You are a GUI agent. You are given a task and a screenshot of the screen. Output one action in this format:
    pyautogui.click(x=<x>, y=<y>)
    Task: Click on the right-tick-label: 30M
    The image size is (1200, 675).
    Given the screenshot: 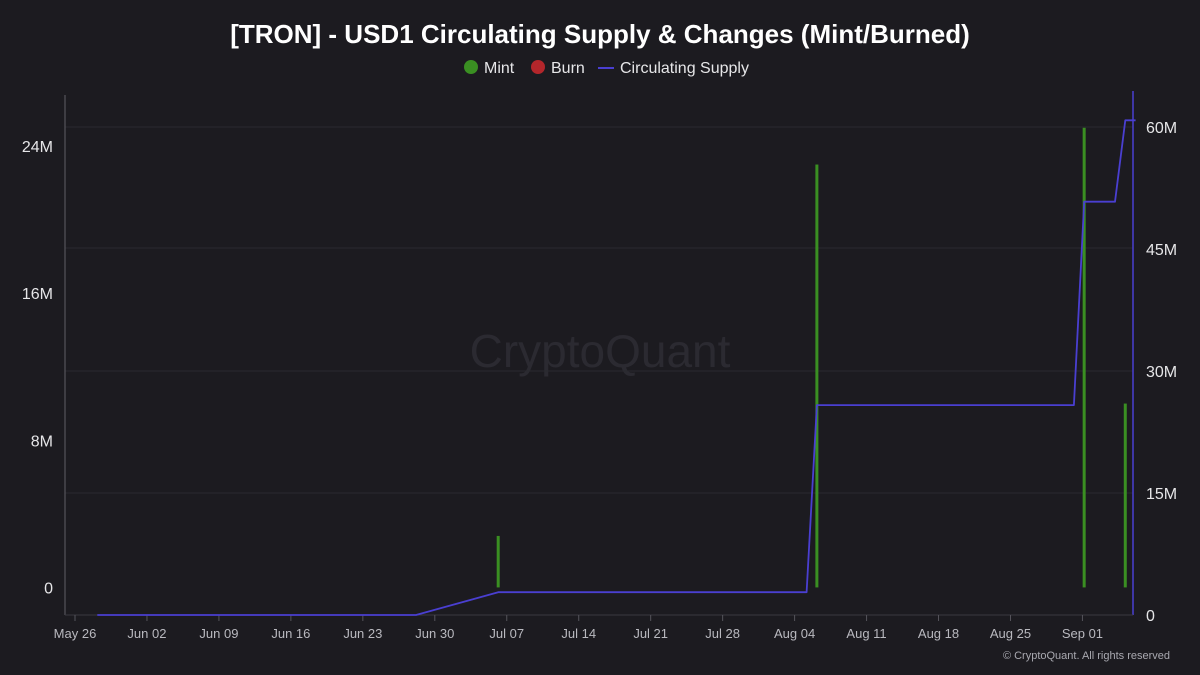 What is the action you would take?
    pyautogui.click(x=1161, y=372)
    